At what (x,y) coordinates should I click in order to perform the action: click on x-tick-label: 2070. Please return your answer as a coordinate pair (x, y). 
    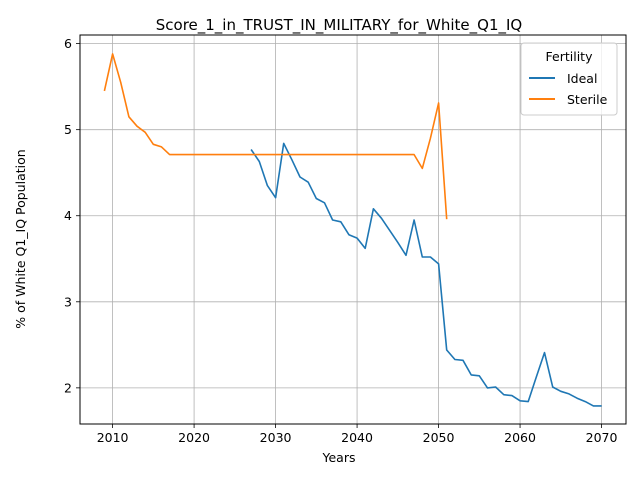
    Looking at the image, I should click on (602, 437).